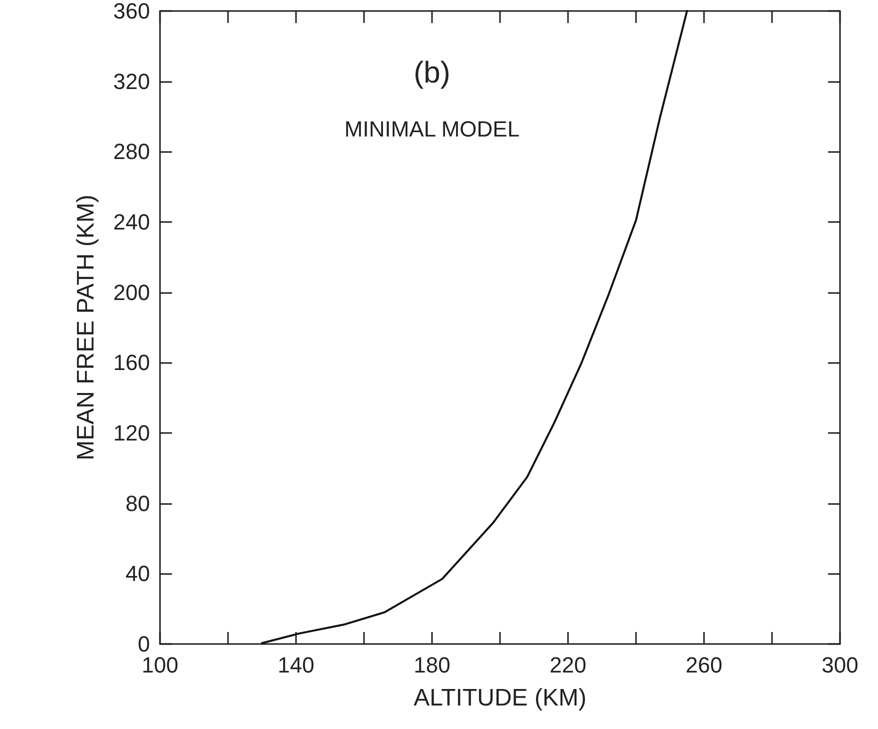 Image resolution: width=878 pixels, height=729 pixels. Describe the element at coordinates (131, 222) in the screenshot. I see `y-tick-label: 240` at that location.